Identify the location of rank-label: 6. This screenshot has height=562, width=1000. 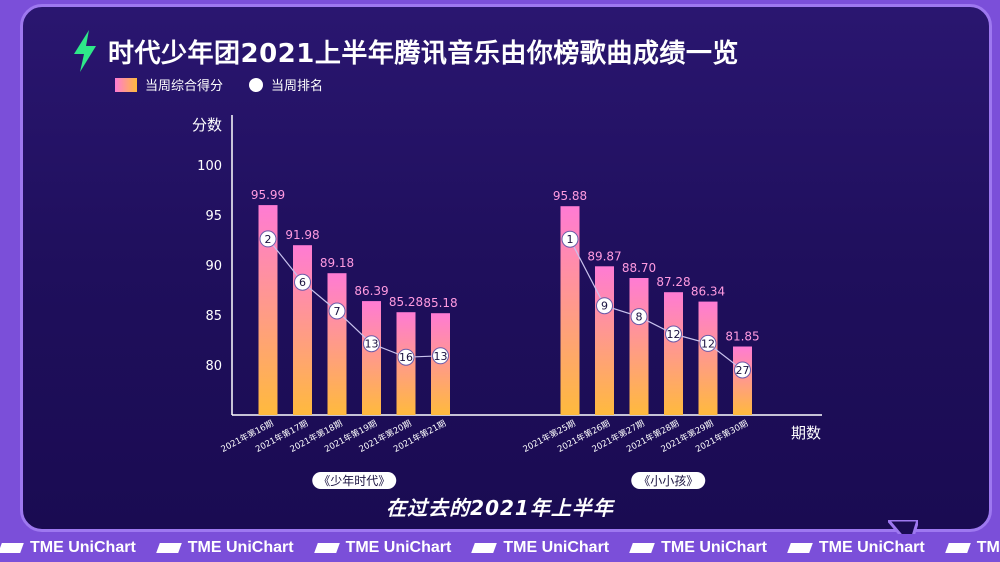
(302, 282).